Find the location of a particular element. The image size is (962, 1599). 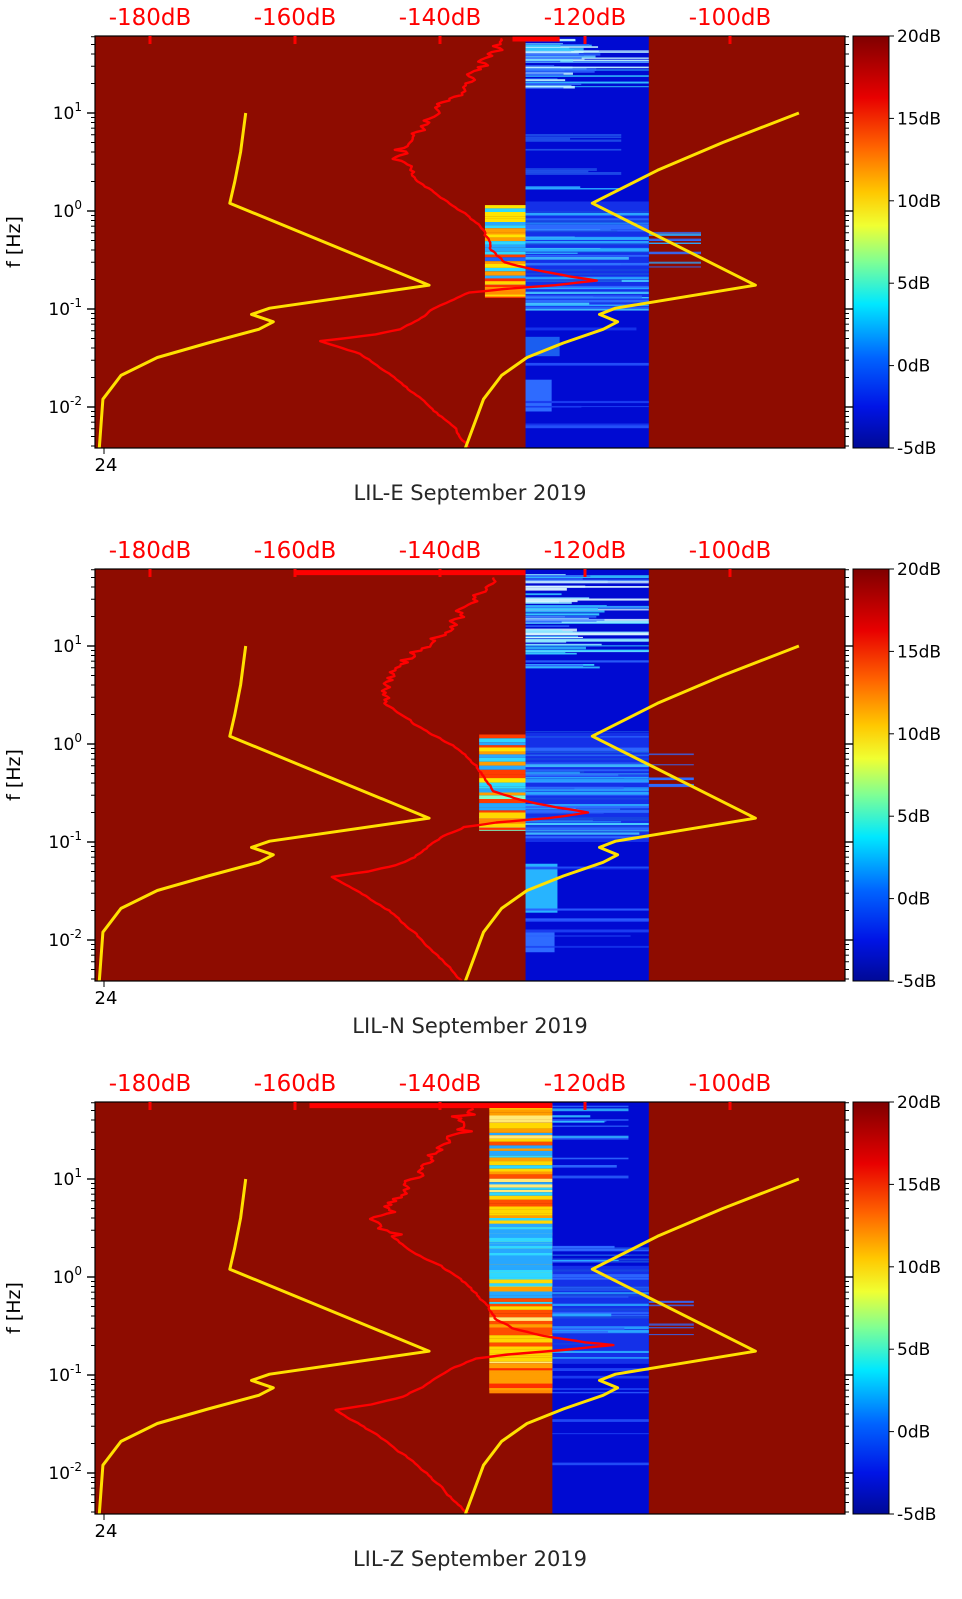

panel-title-lil-z: LIL-Z September 2019 is located at coordinates (470, 1559).